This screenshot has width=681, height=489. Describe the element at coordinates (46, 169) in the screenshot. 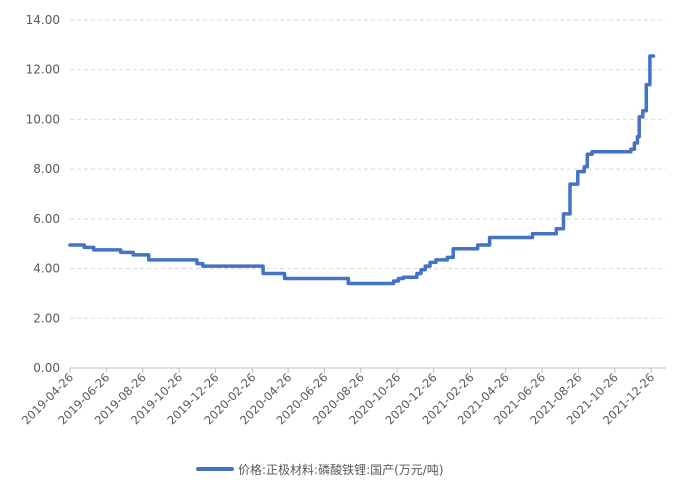

I see `y-tick-label: 8.00` at that location.